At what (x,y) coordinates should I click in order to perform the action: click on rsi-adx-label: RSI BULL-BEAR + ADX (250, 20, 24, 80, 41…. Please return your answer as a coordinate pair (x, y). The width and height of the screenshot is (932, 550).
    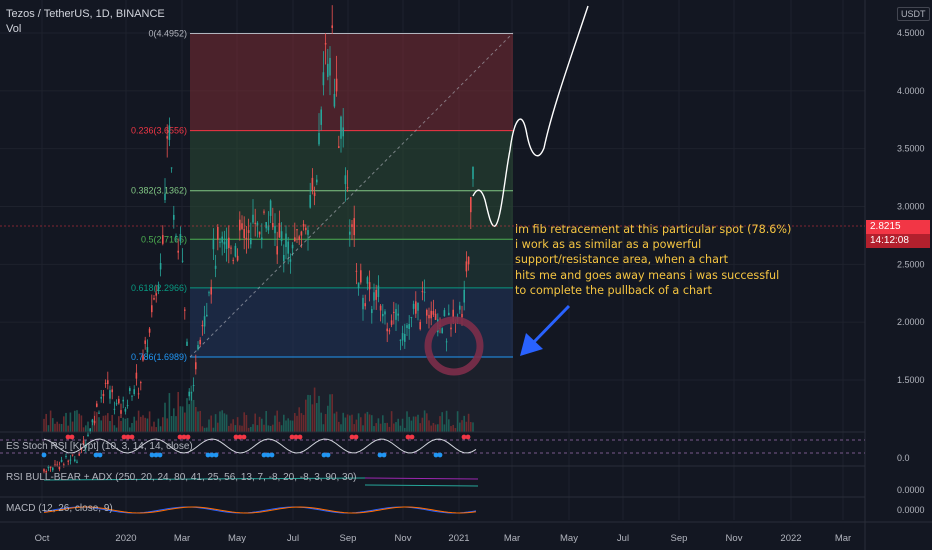
    Looking at the image, I should click on (181, 477).